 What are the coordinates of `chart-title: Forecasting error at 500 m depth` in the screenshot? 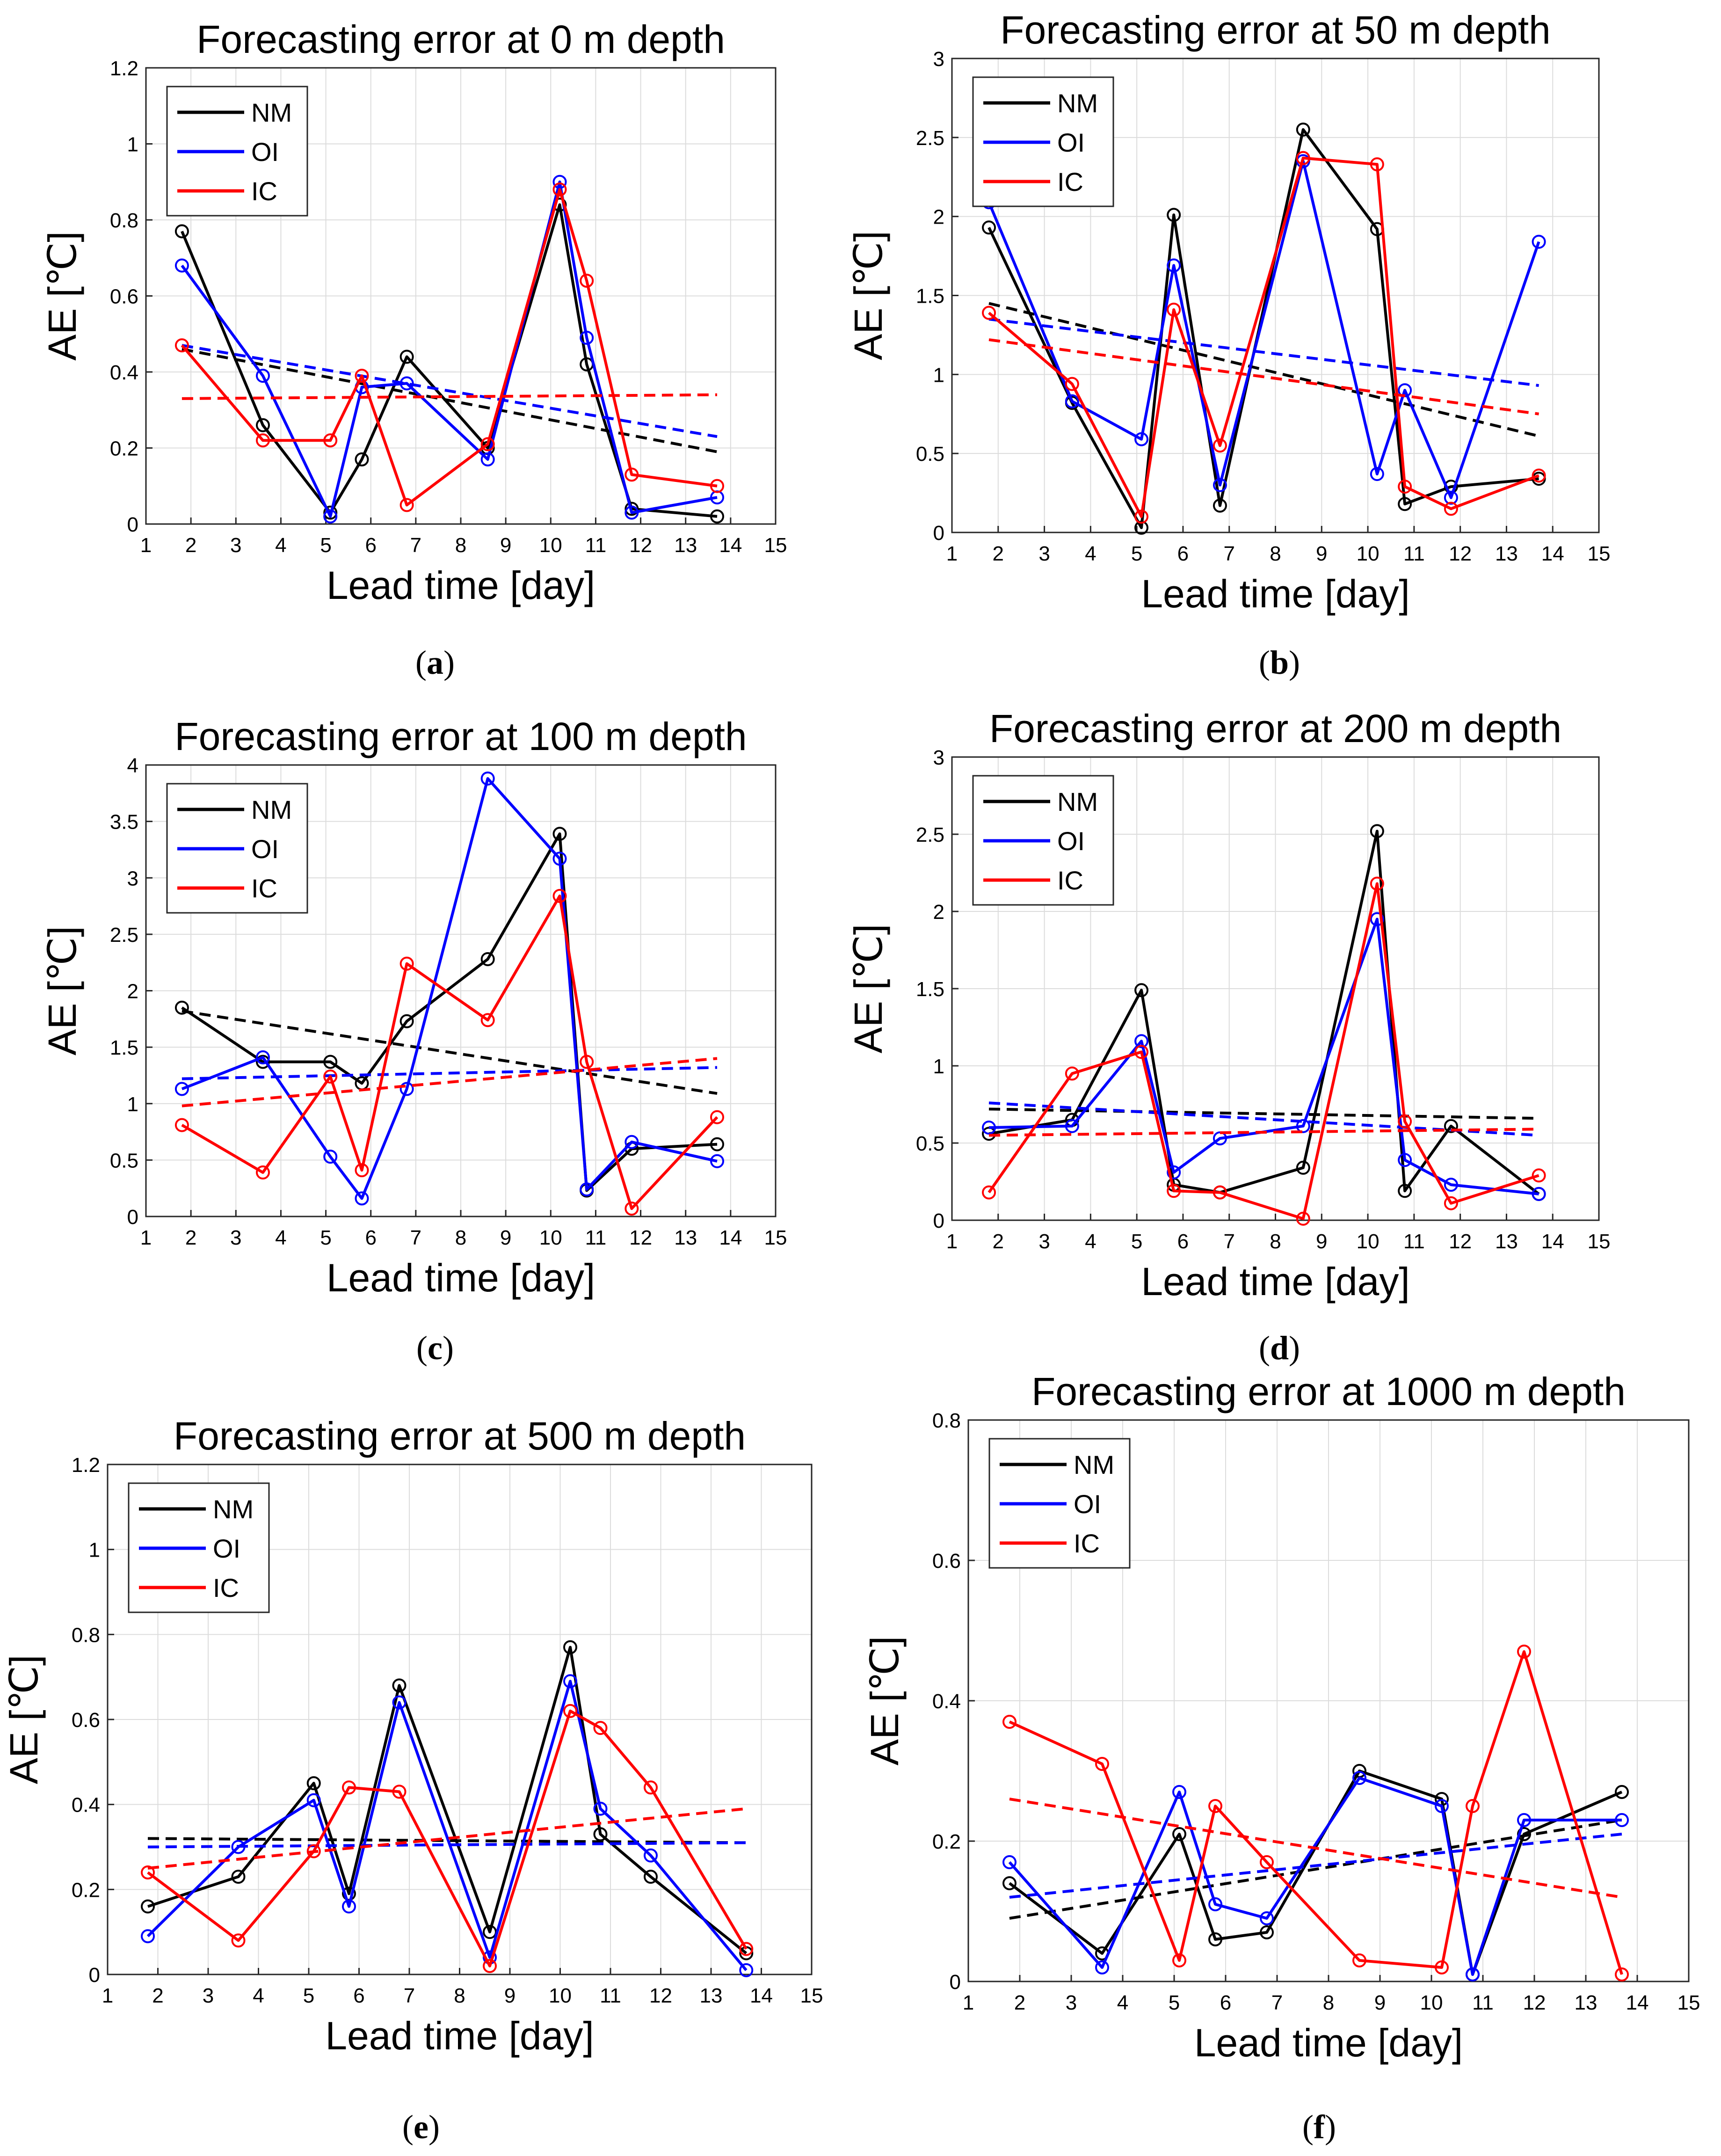 It's located at (460, 1436).